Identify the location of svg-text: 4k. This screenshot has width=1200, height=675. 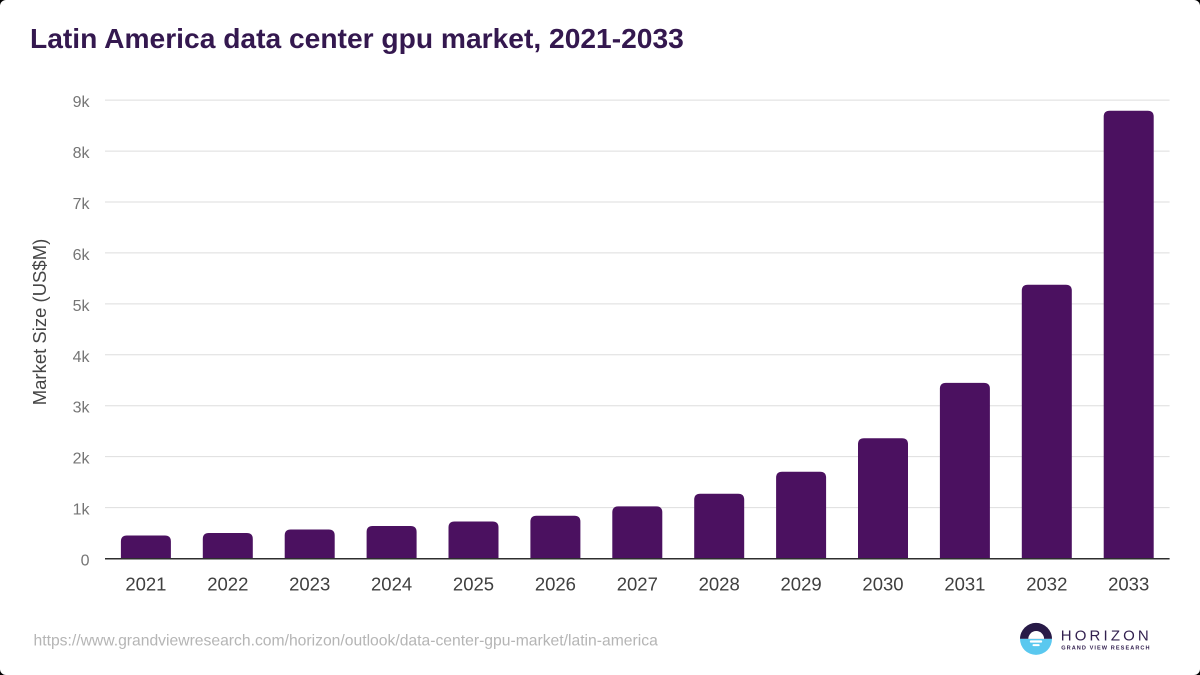
(82, 357).